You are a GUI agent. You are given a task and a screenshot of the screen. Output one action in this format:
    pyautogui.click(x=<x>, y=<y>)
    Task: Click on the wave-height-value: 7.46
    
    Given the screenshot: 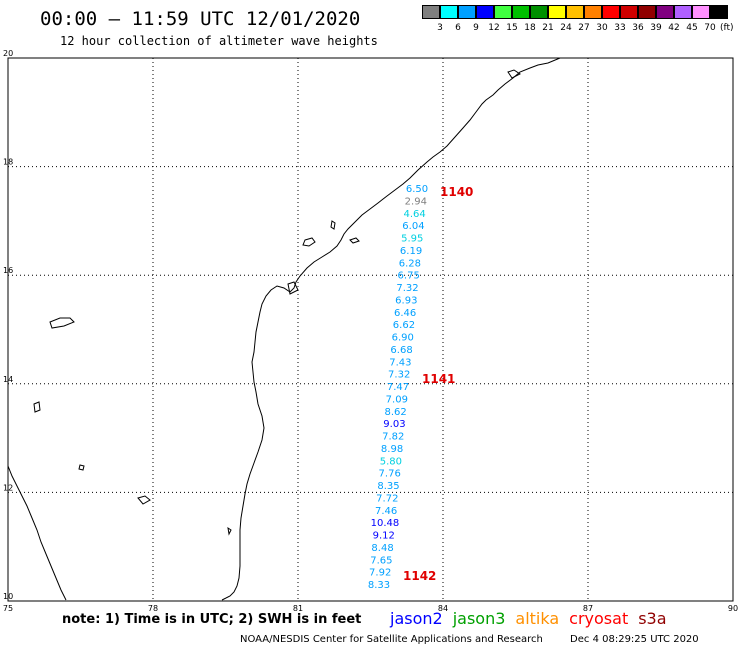 What is the action you would take?
    pyautogui.click(x=386, y=511)
    